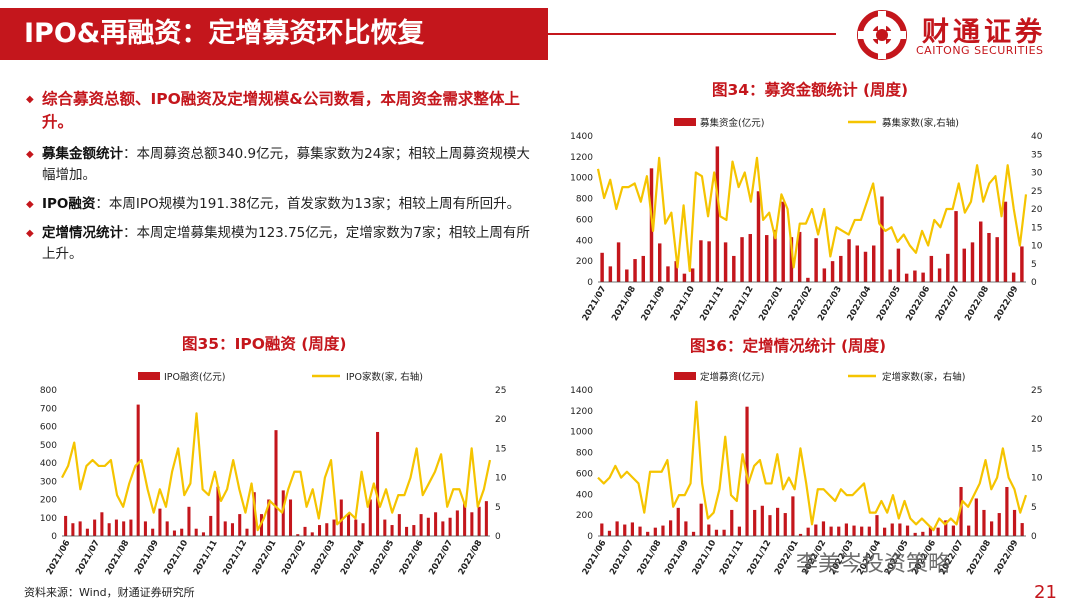 The width and height of the screenshot is (1080, 608). I want to click on left-axis-tick: 600, so click(584, 474).